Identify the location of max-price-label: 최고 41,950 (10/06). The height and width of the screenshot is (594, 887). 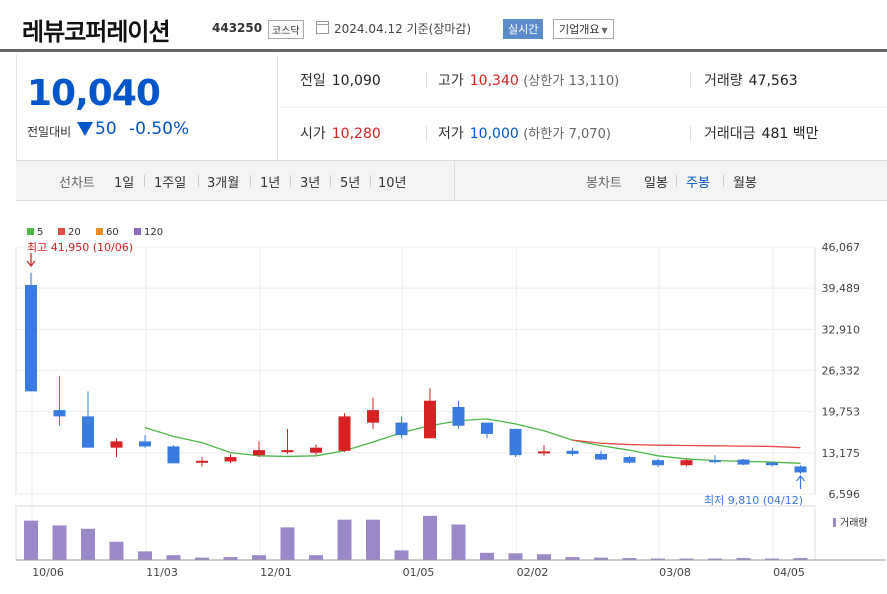
(80, 247).